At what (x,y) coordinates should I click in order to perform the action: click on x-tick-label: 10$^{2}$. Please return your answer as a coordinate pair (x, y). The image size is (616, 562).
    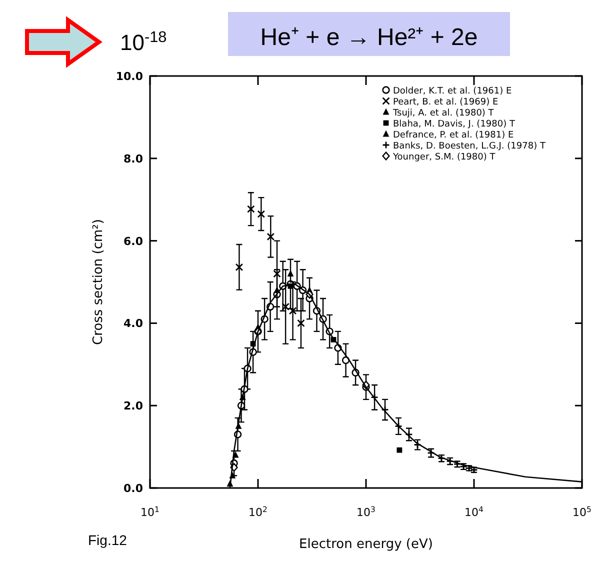
    Looking at the image, I should click on (258, 511).